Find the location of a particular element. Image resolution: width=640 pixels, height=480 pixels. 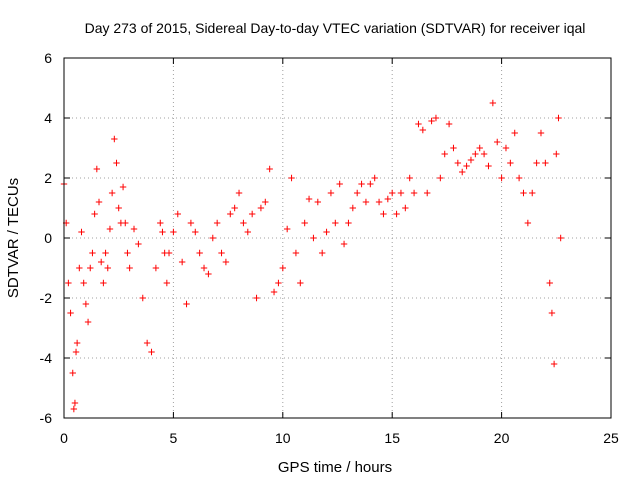

x-axis-label: GPS time / hours is located at coordinates (335, 467).